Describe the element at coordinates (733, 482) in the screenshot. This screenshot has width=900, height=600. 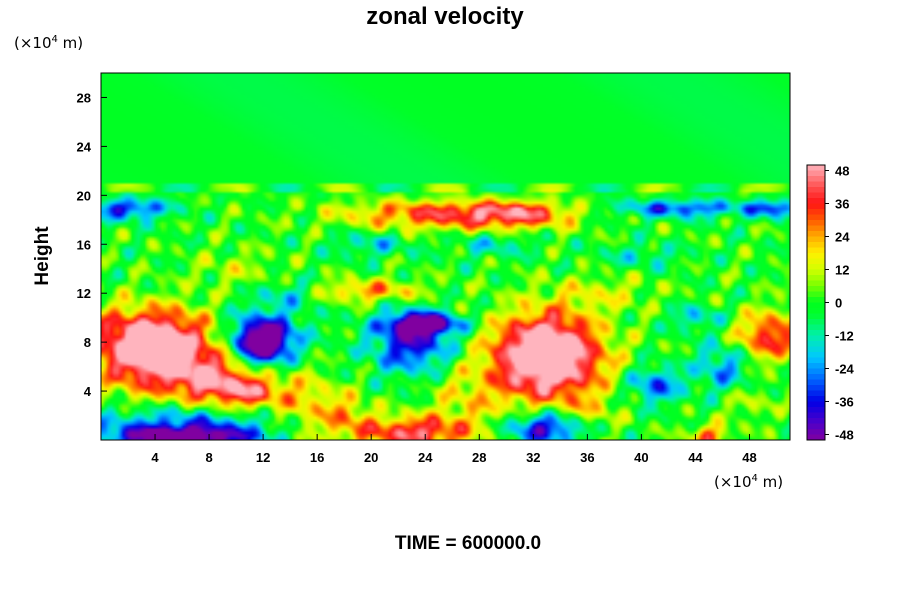
I see `x-unit-prefix: (×10` at that location.